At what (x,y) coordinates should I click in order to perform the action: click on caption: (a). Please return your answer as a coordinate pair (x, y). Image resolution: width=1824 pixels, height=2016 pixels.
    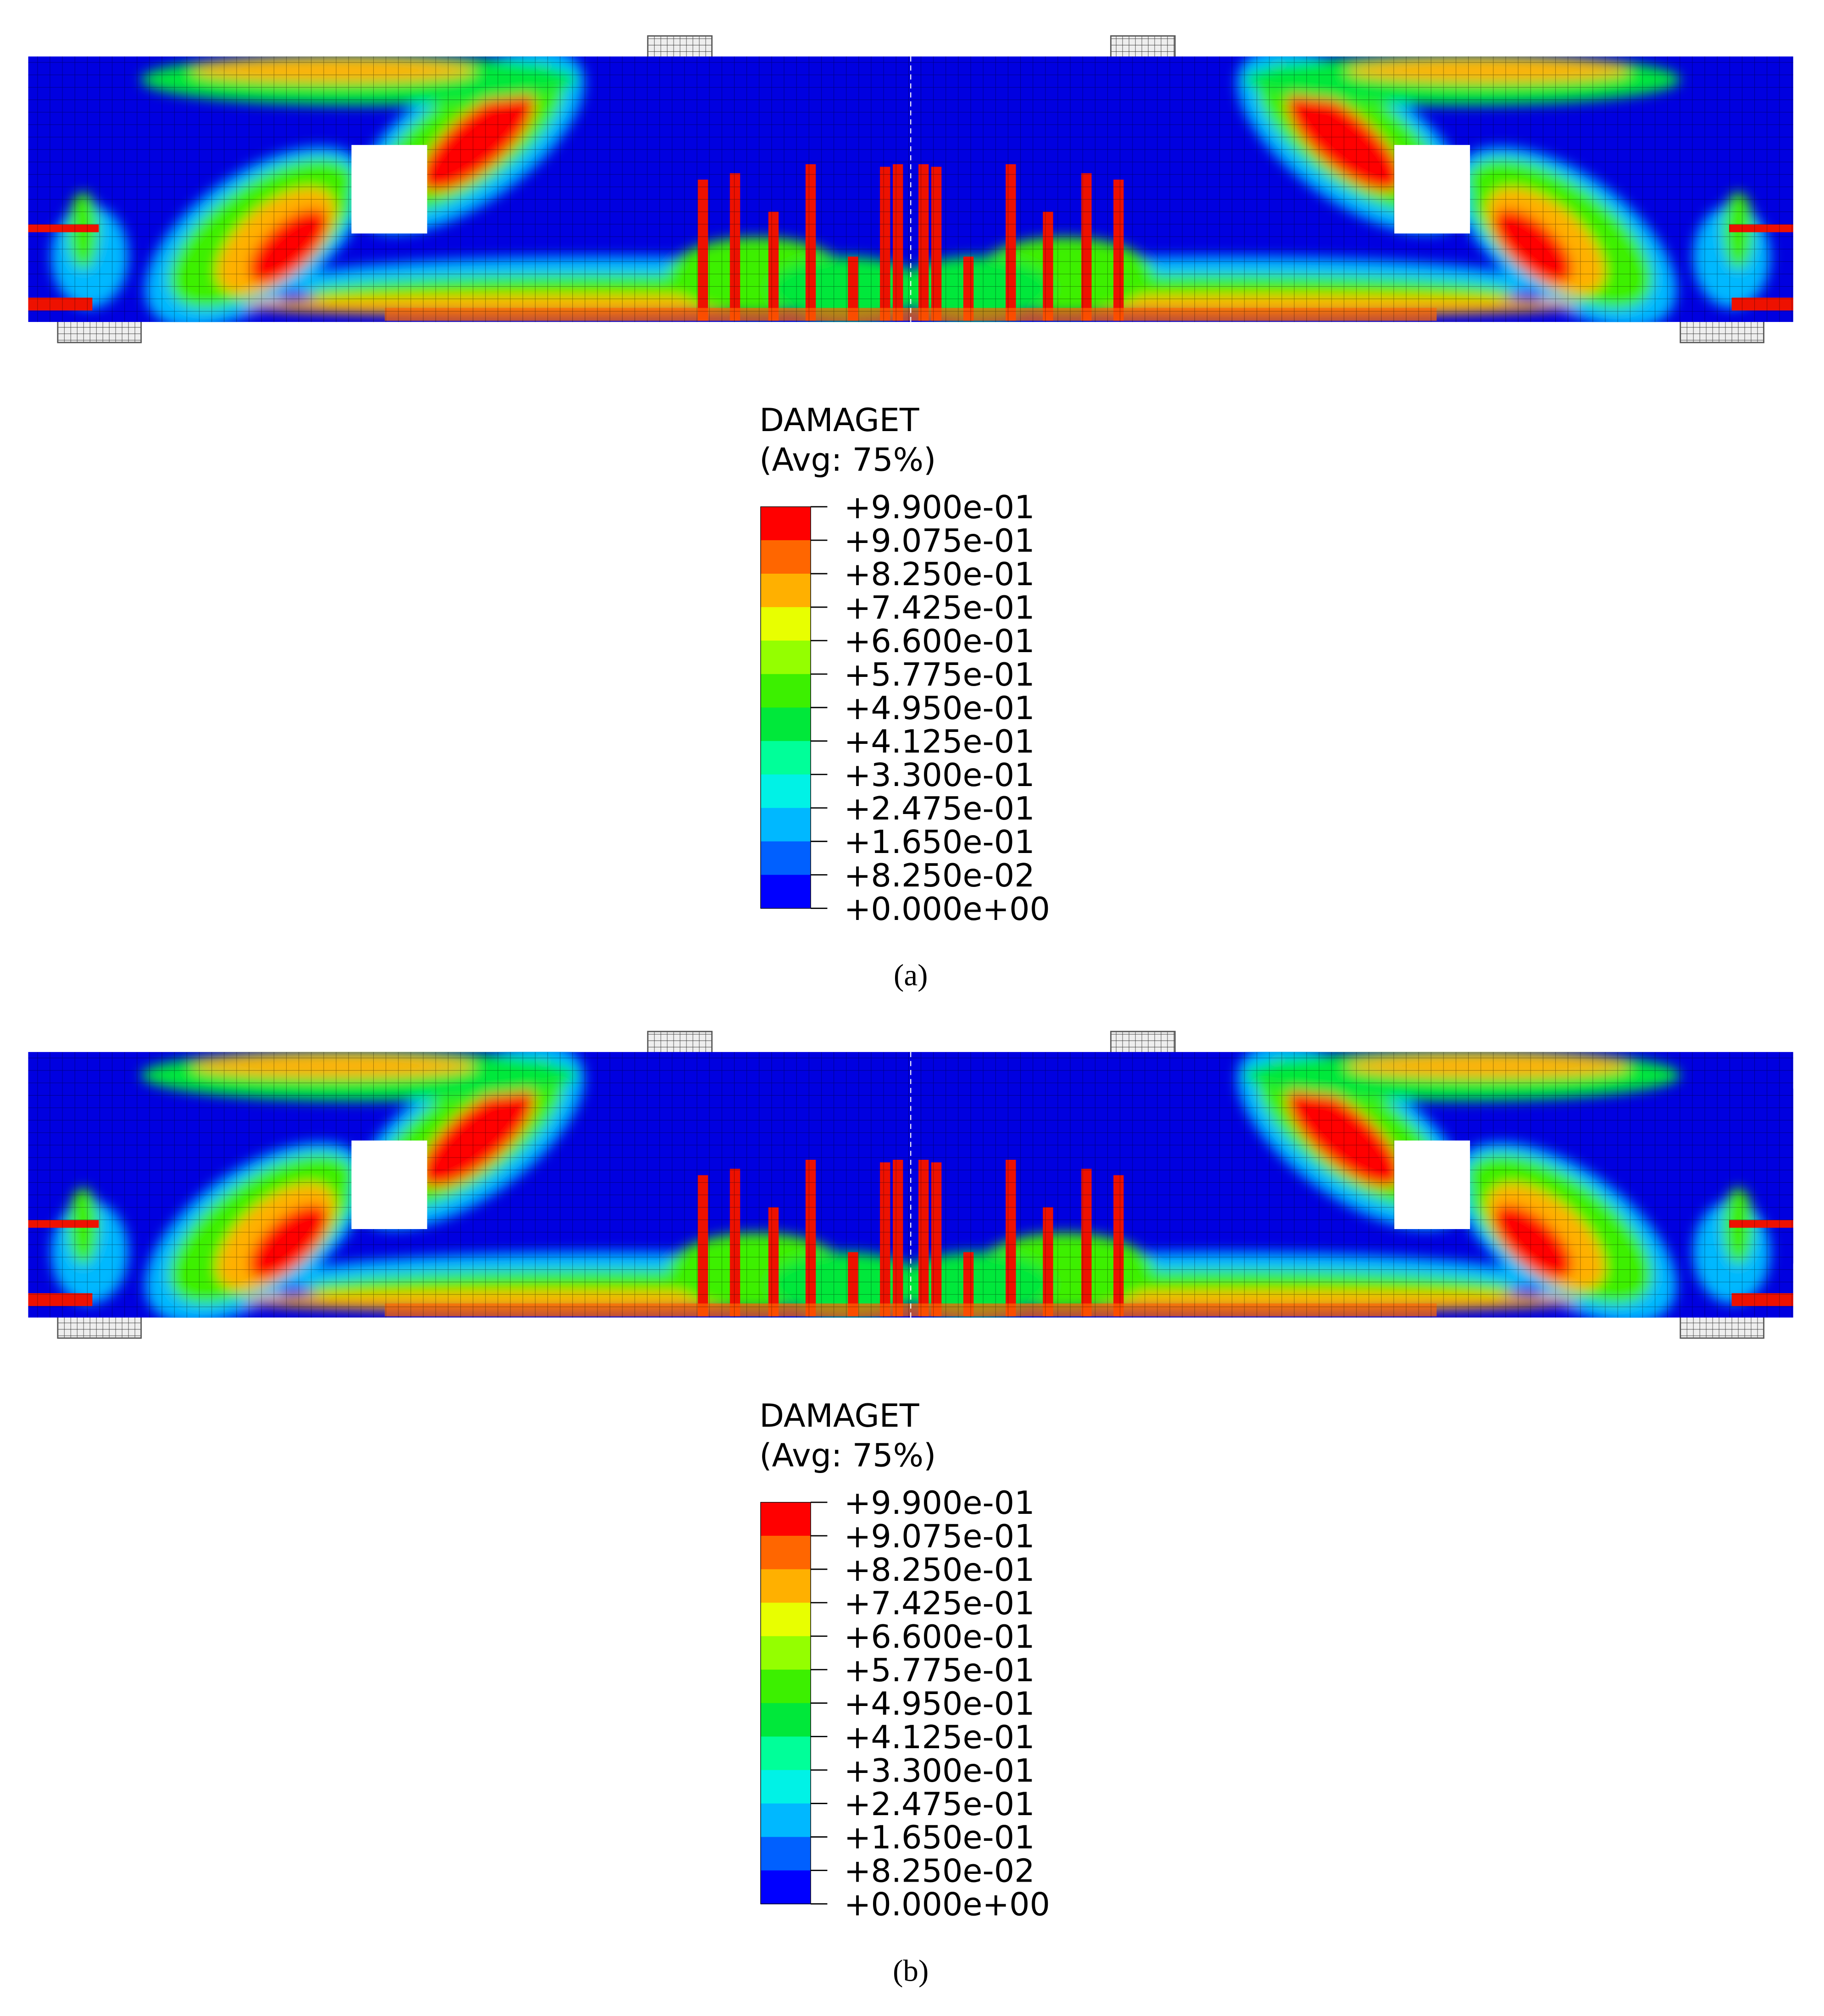
    Looking at the image, I should click on (911, 975).